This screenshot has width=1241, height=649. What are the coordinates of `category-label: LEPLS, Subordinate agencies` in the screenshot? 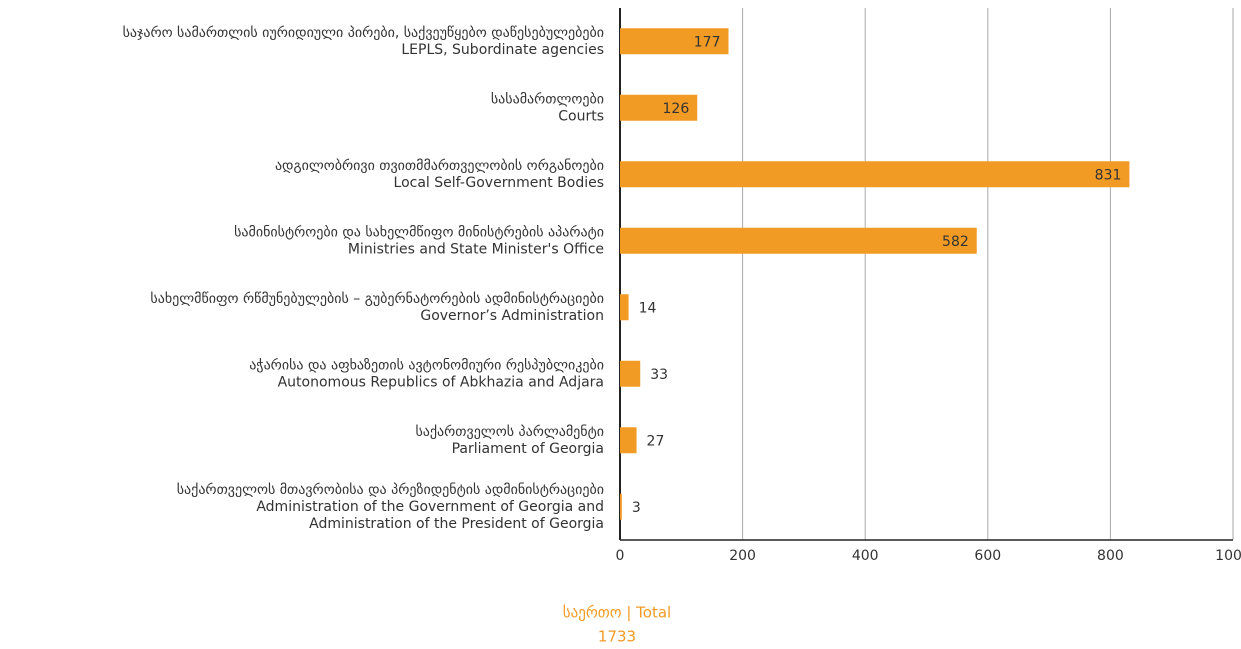 It's located at (502, 50).